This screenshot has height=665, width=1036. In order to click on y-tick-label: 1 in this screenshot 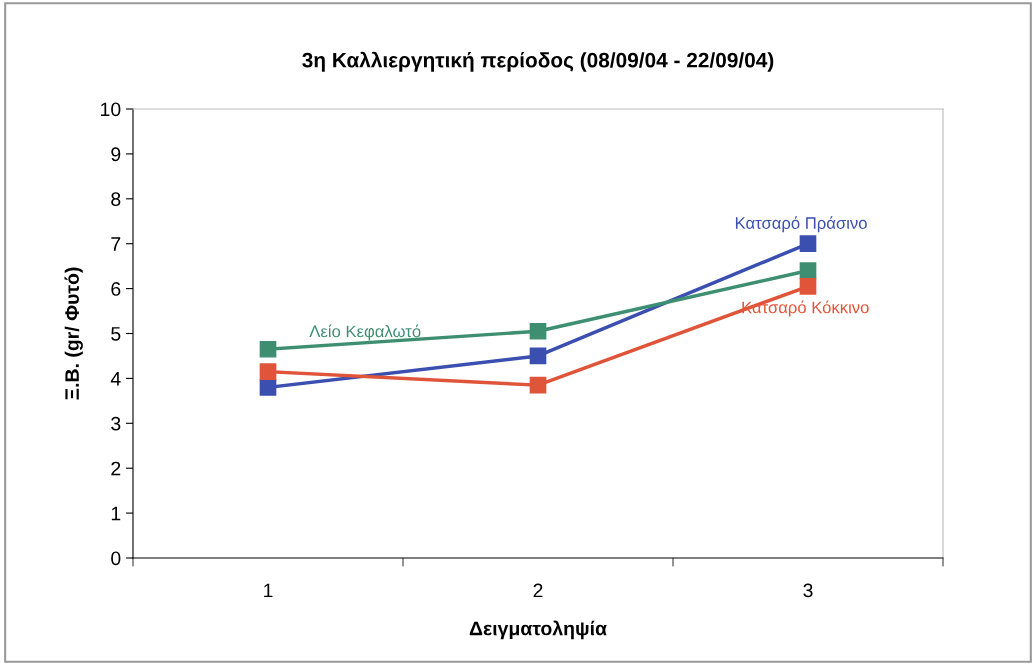, I will do `click(116, 513)`.